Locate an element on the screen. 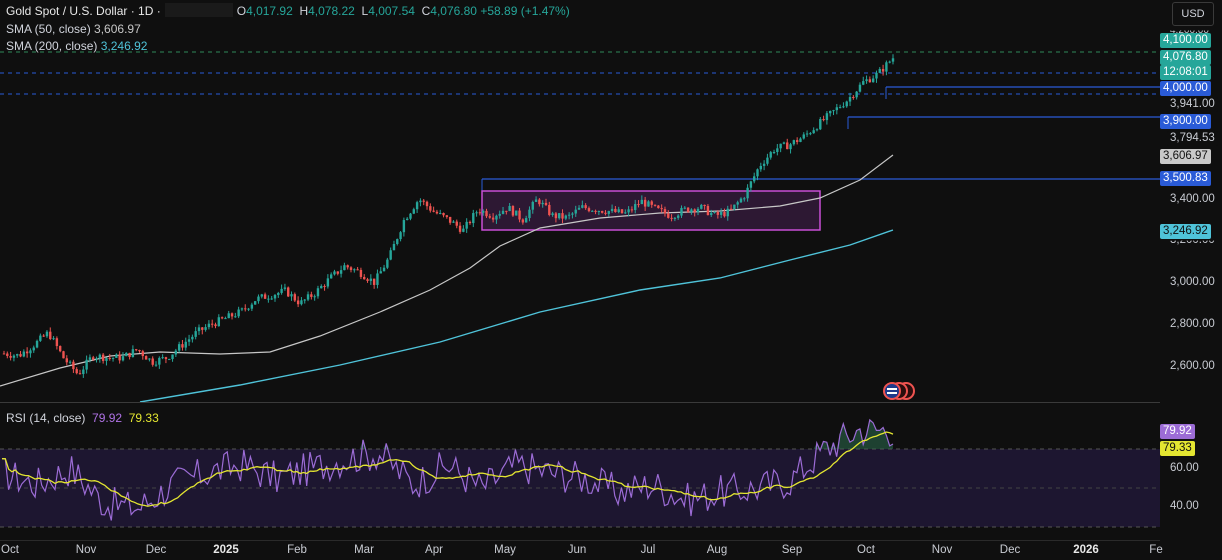  rsi-ma-tag: 79.33 is located at coordinates (1177, 448).